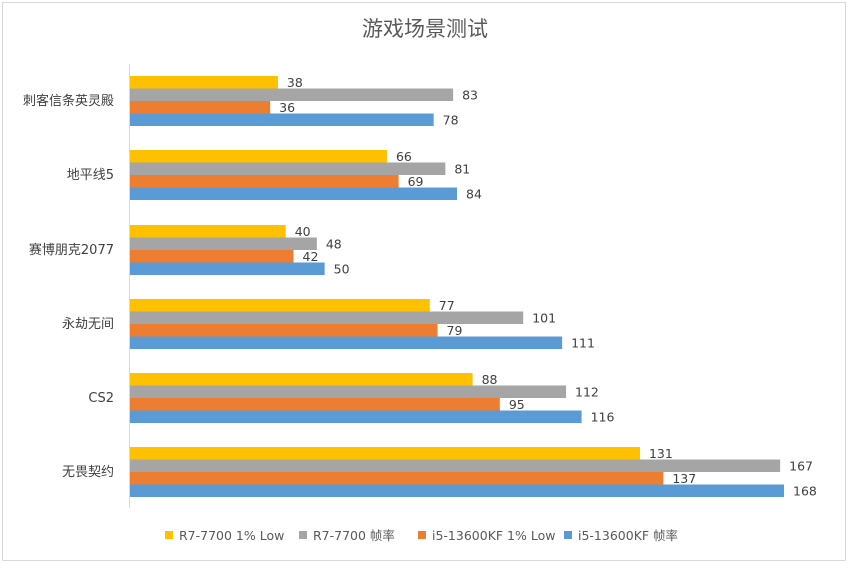 The width and height of the screenshot is (850, 565). Describe the element at coordinates (801, 465) in the screenshot. I see `data-label: 167` at that location.